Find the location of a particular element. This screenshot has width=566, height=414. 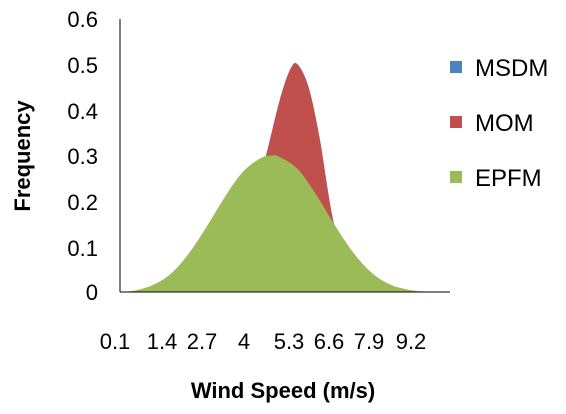

y-axis-title: Frequency is located at coordinates (22, 156).